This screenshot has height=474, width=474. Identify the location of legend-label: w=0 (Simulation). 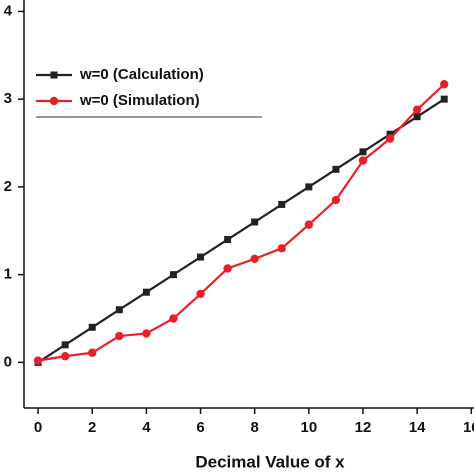
(139, 100).